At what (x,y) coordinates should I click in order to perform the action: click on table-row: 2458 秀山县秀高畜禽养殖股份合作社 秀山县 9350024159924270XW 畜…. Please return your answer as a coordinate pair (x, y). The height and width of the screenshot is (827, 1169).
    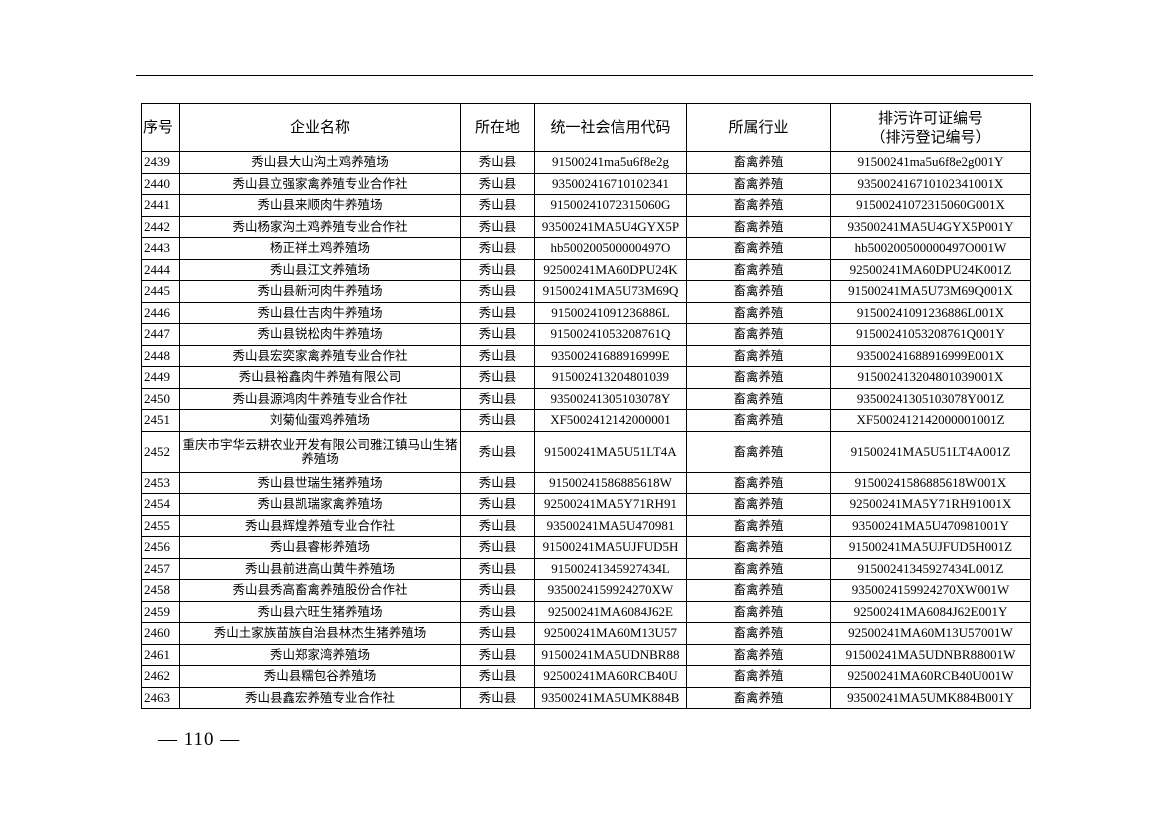
    Looking at the image, I should click on (586, 590).